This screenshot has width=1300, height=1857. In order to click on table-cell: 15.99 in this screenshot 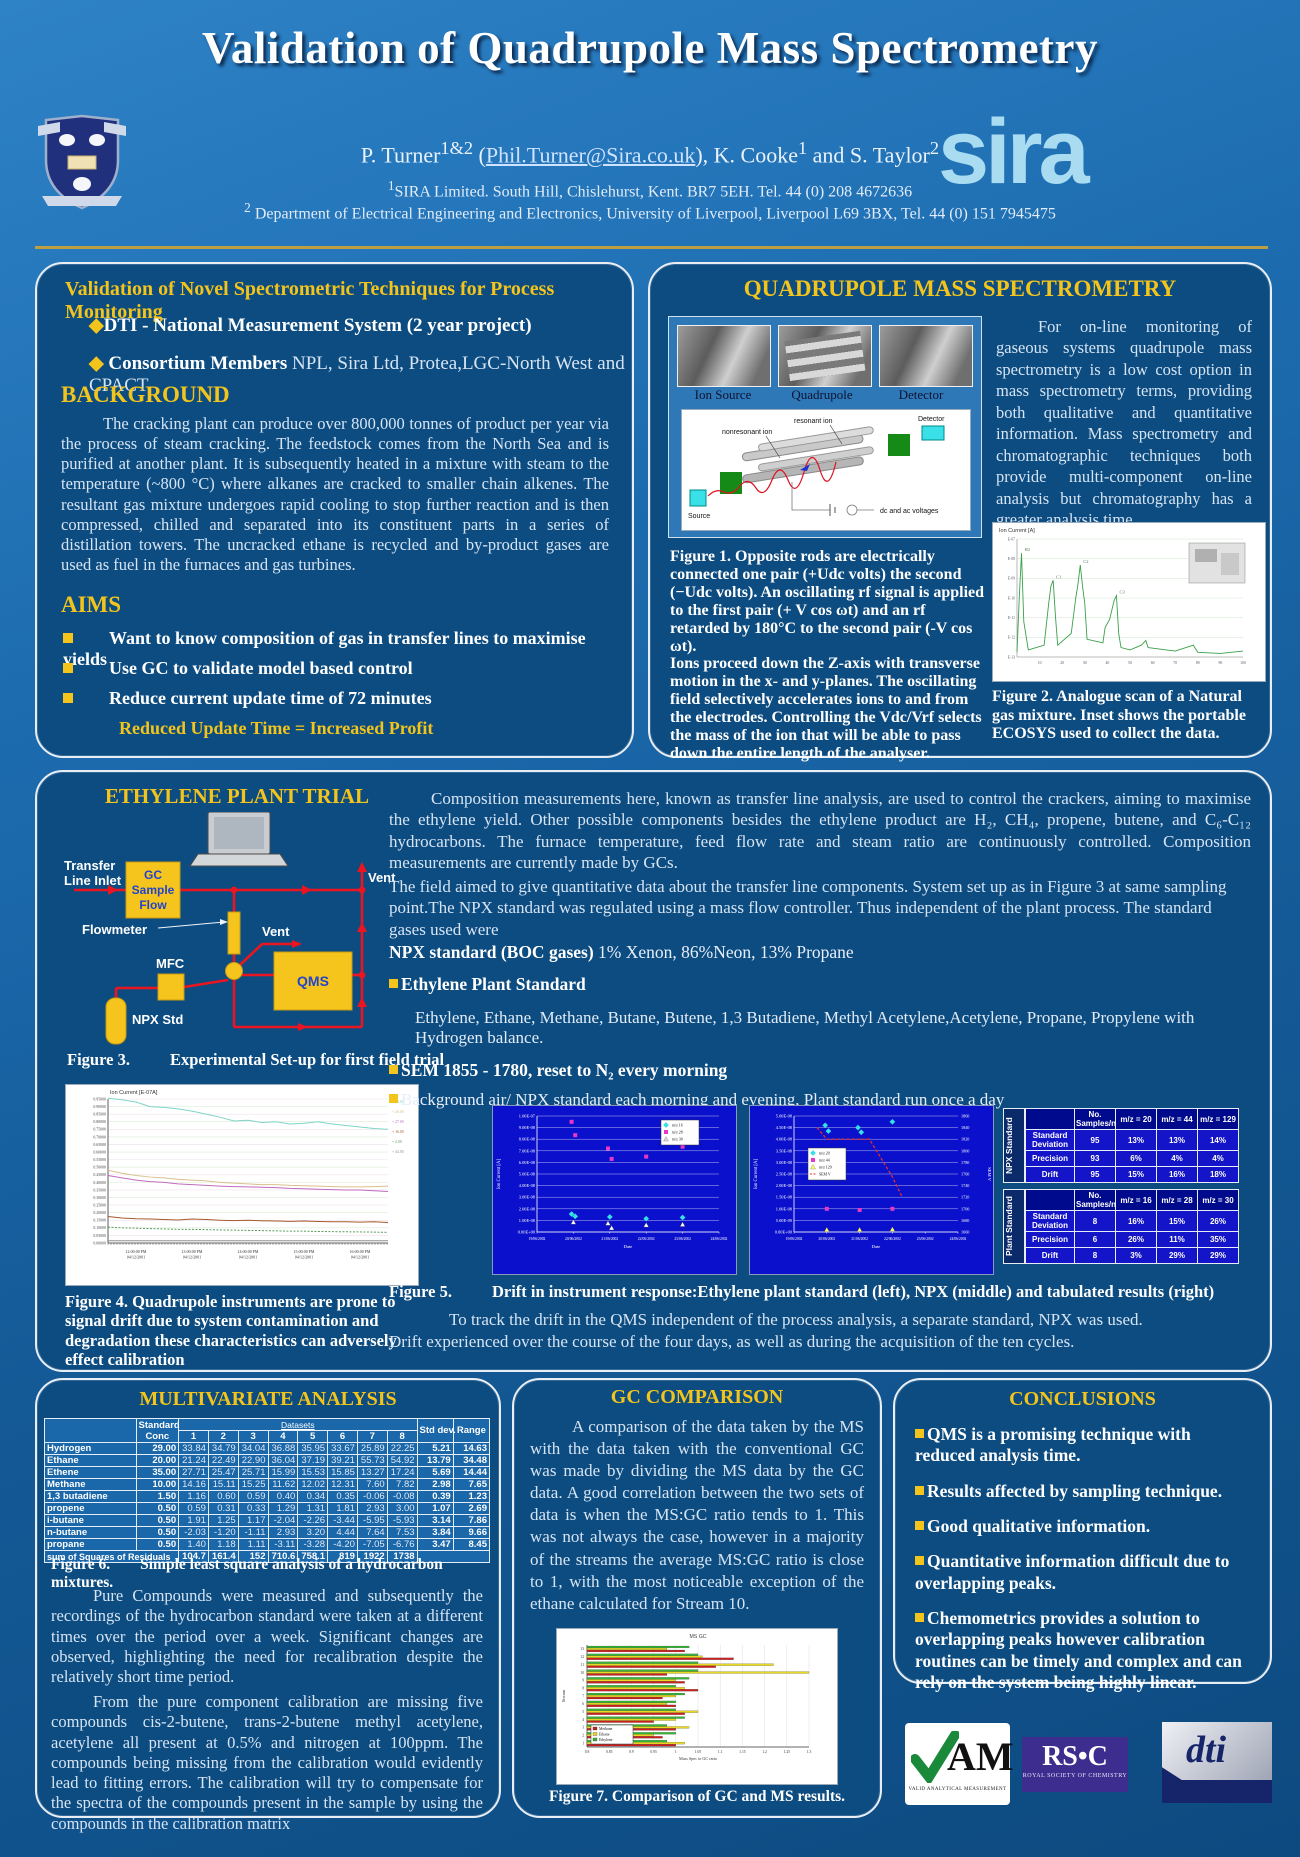, I will do `click(283, 1472)`.